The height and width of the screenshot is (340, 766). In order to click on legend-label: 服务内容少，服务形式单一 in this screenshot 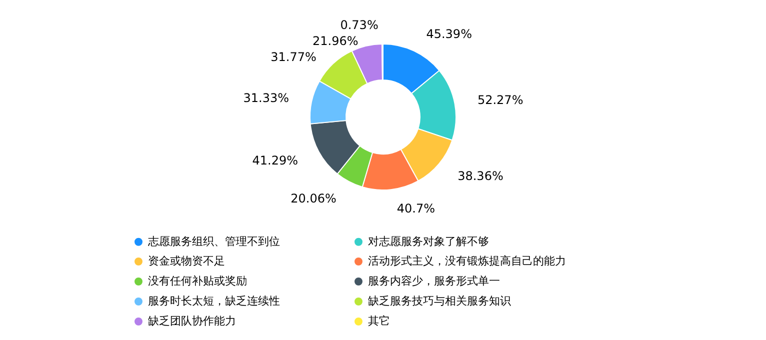, I will do `click(434, 281)`.